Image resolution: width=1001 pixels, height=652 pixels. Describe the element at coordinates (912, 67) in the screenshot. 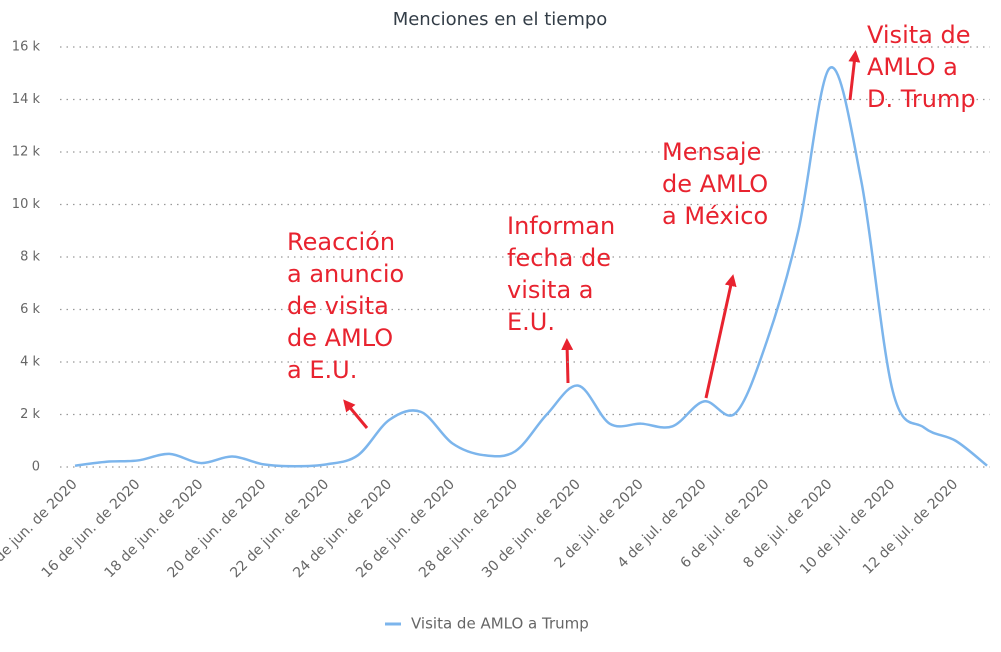

I see `annotation: AMLO a` at that location.